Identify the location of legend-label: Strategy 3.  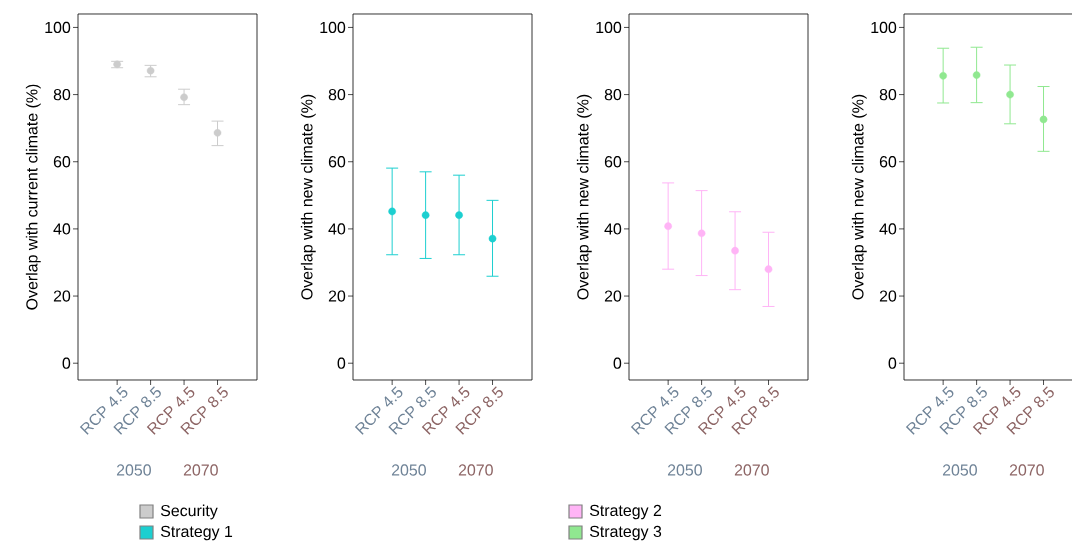
(625, 533).